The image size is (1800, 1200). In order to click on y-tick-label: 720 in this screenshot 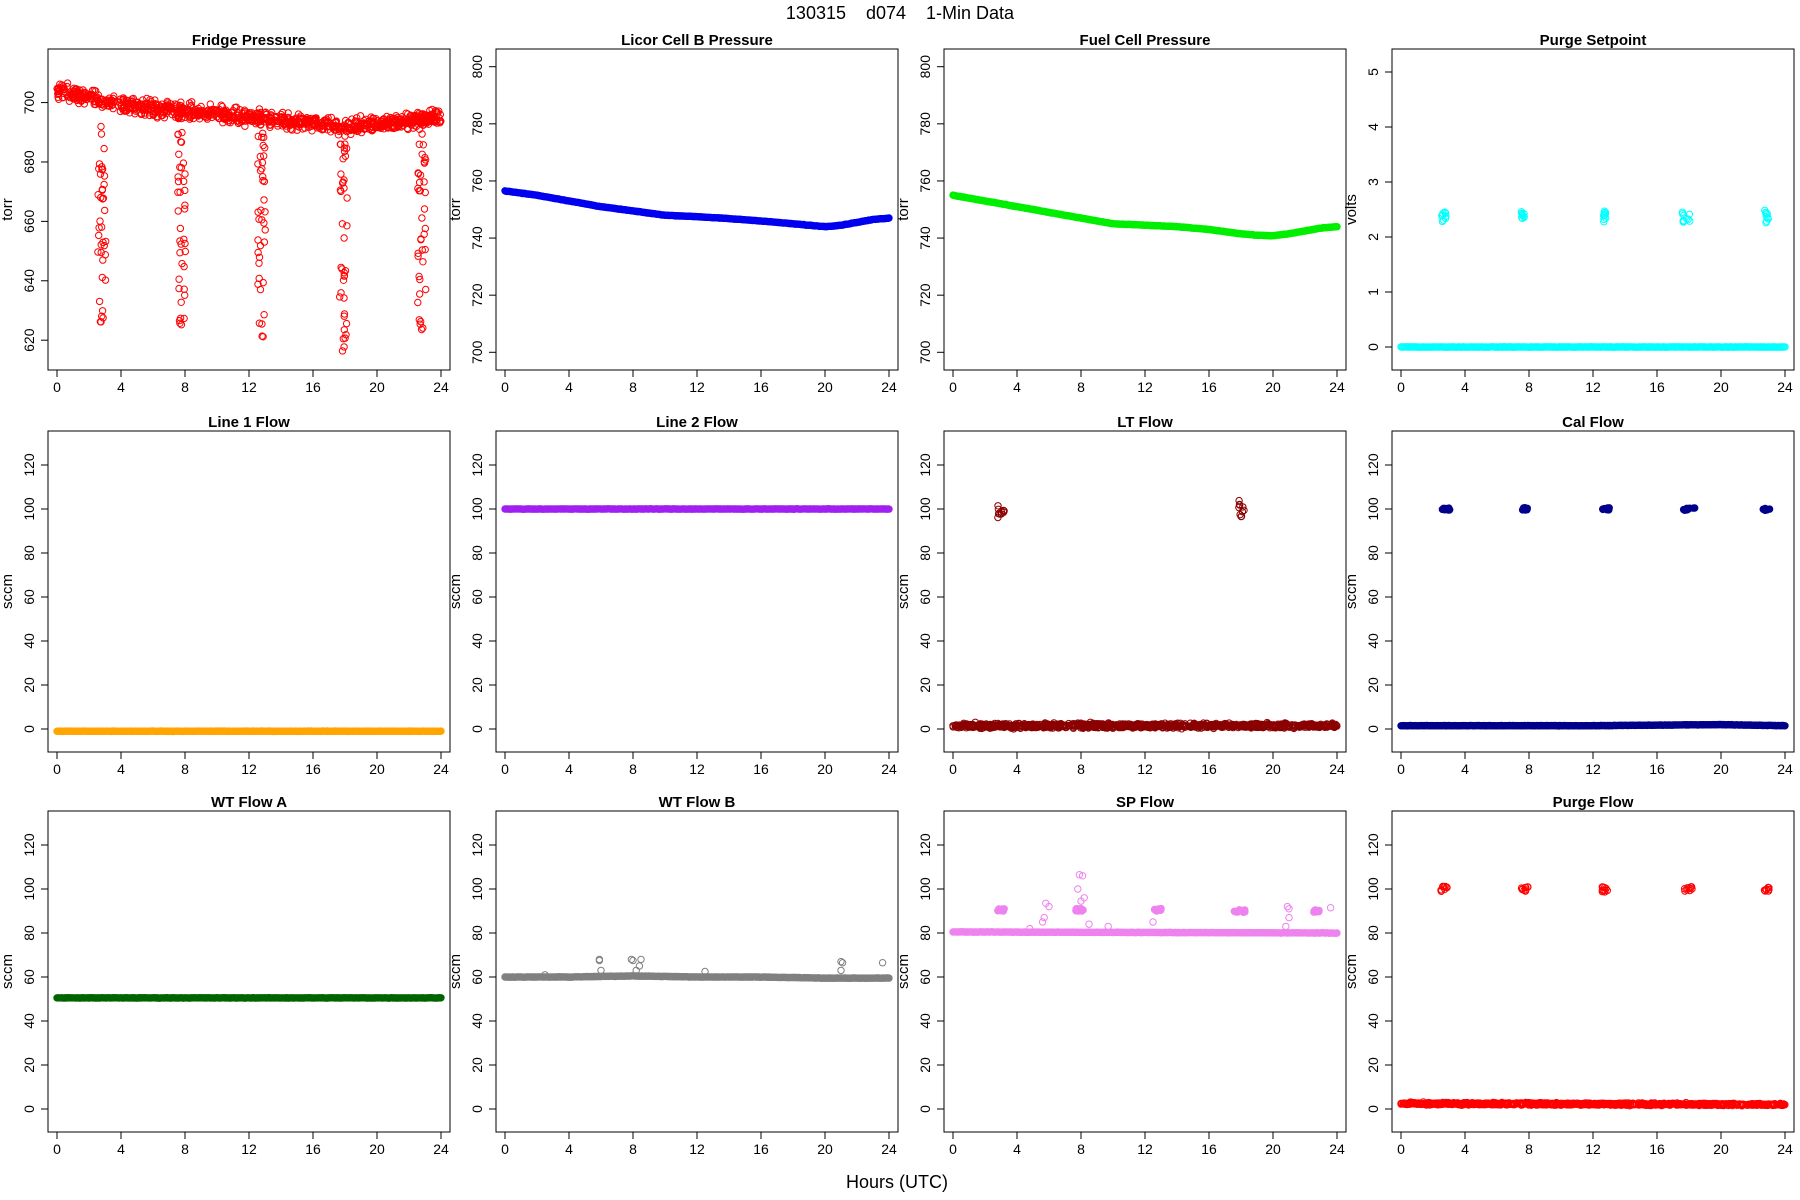, I will do `click(925, 295)`.